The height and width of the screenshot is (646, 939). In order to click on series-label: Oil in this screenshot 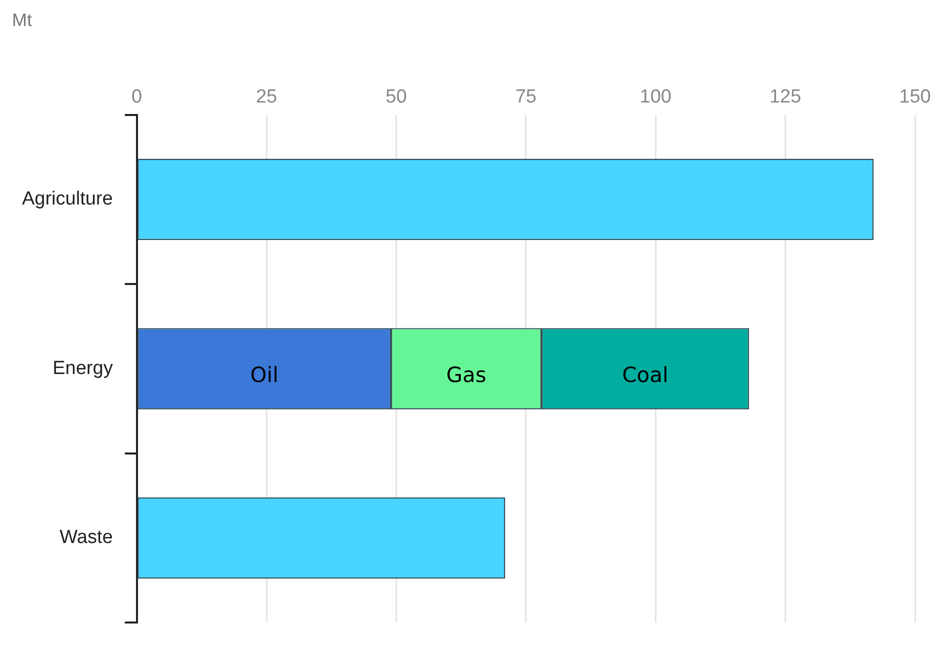, I will do `click(264, 375)`.